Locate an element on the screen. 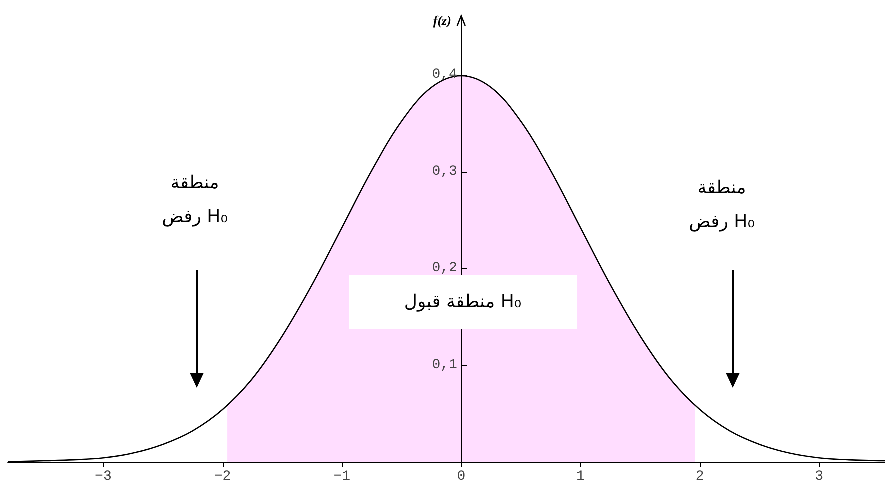 The width and height of the screenshot is (886, 498). y-axis-title: f(z) is located at coordinates (442, 20).